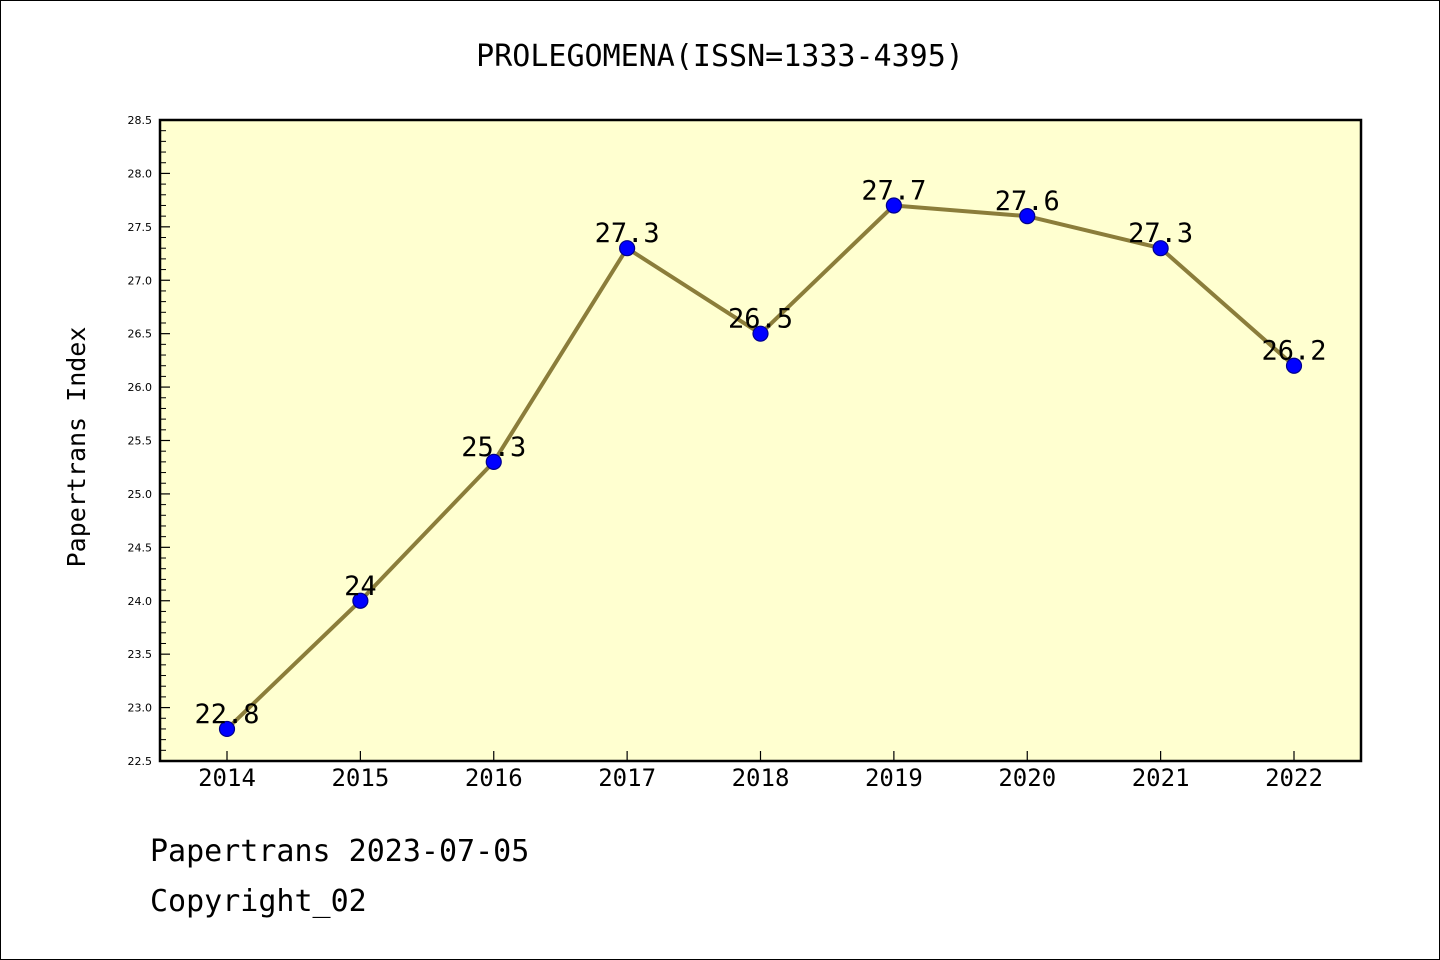 This screenshot has height=960, width=1440. I want to click on y-tick-label: 24.5, so click(140, 547).